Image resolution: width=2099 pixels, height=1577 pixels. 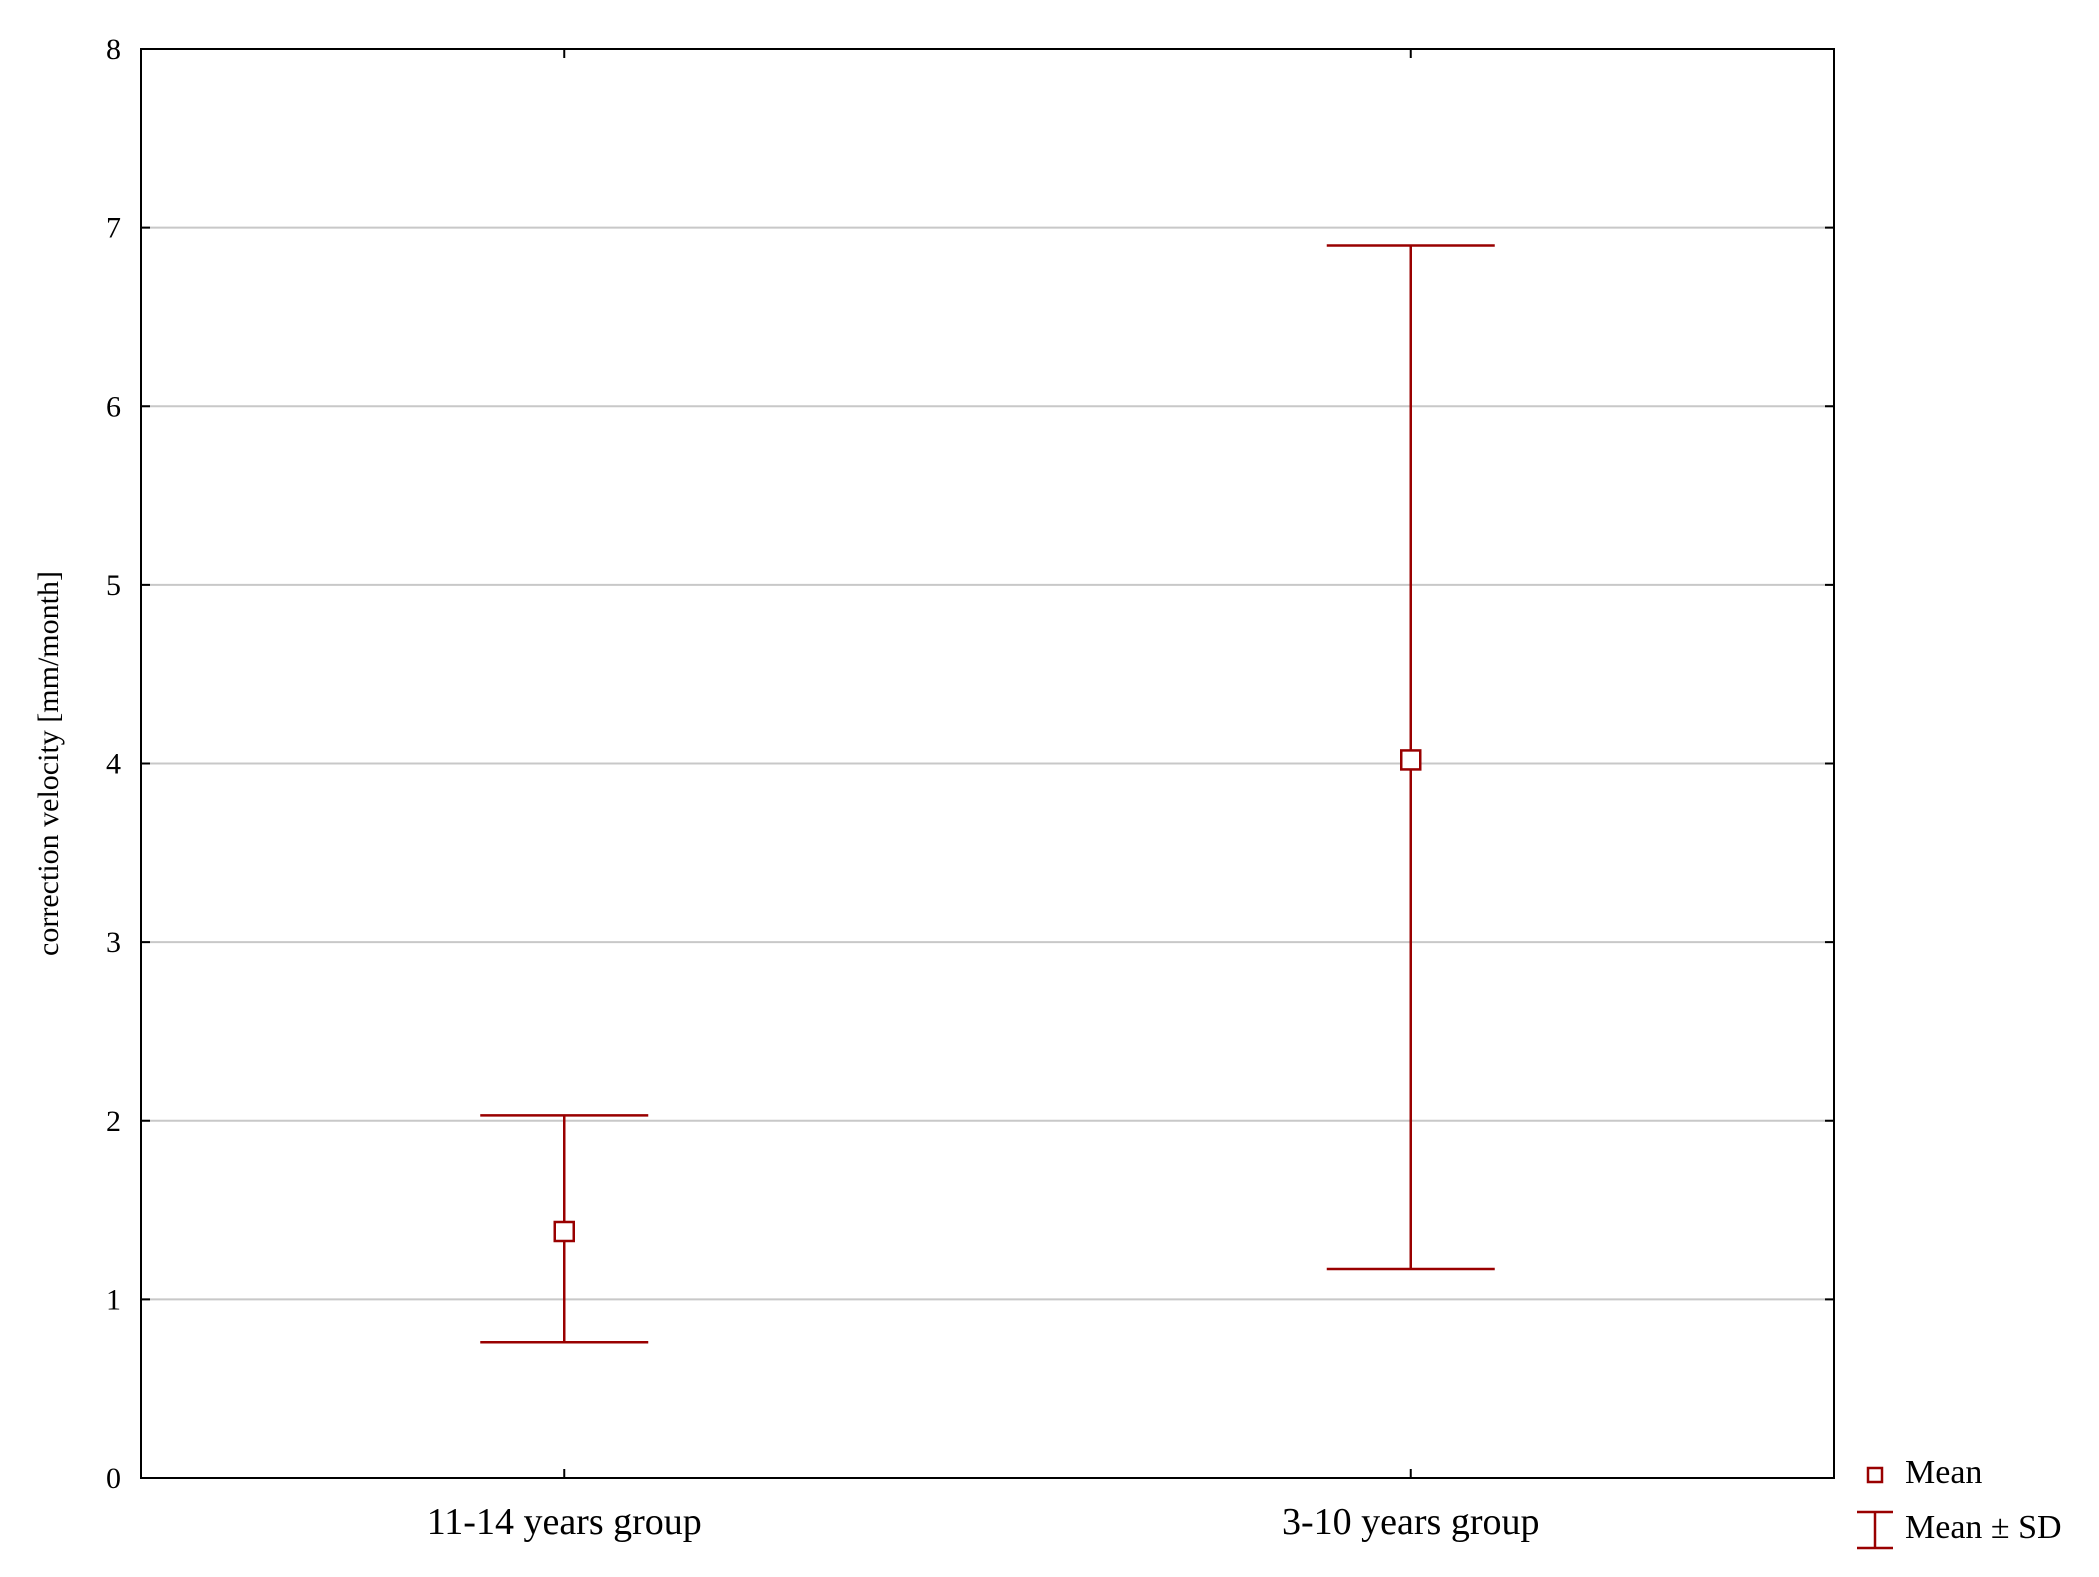 I want to click on y-tick-label-3: 3, so click(x=113, y=942).